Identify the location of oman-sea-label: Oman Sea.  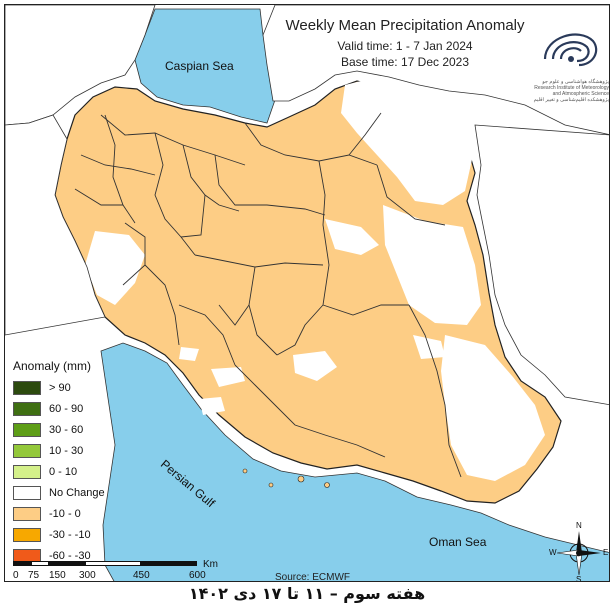
(458, 542).